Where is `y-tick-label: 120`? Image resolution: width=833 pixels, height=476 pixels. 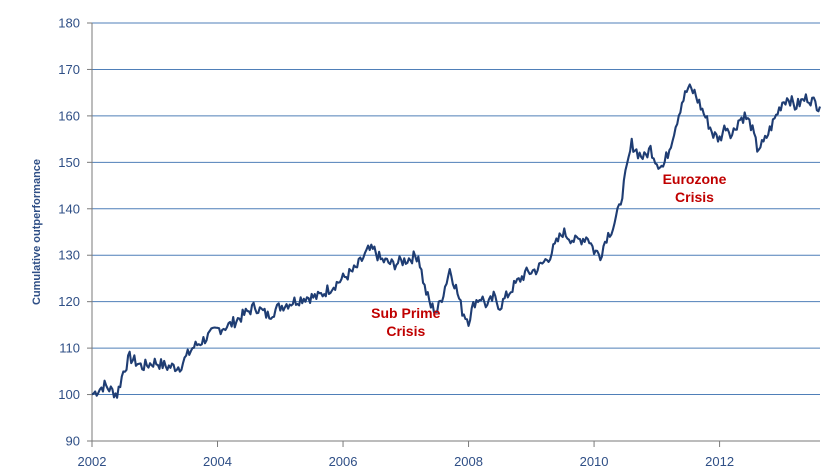
y-tick-label: 120 is located at coordinates (69, 301).